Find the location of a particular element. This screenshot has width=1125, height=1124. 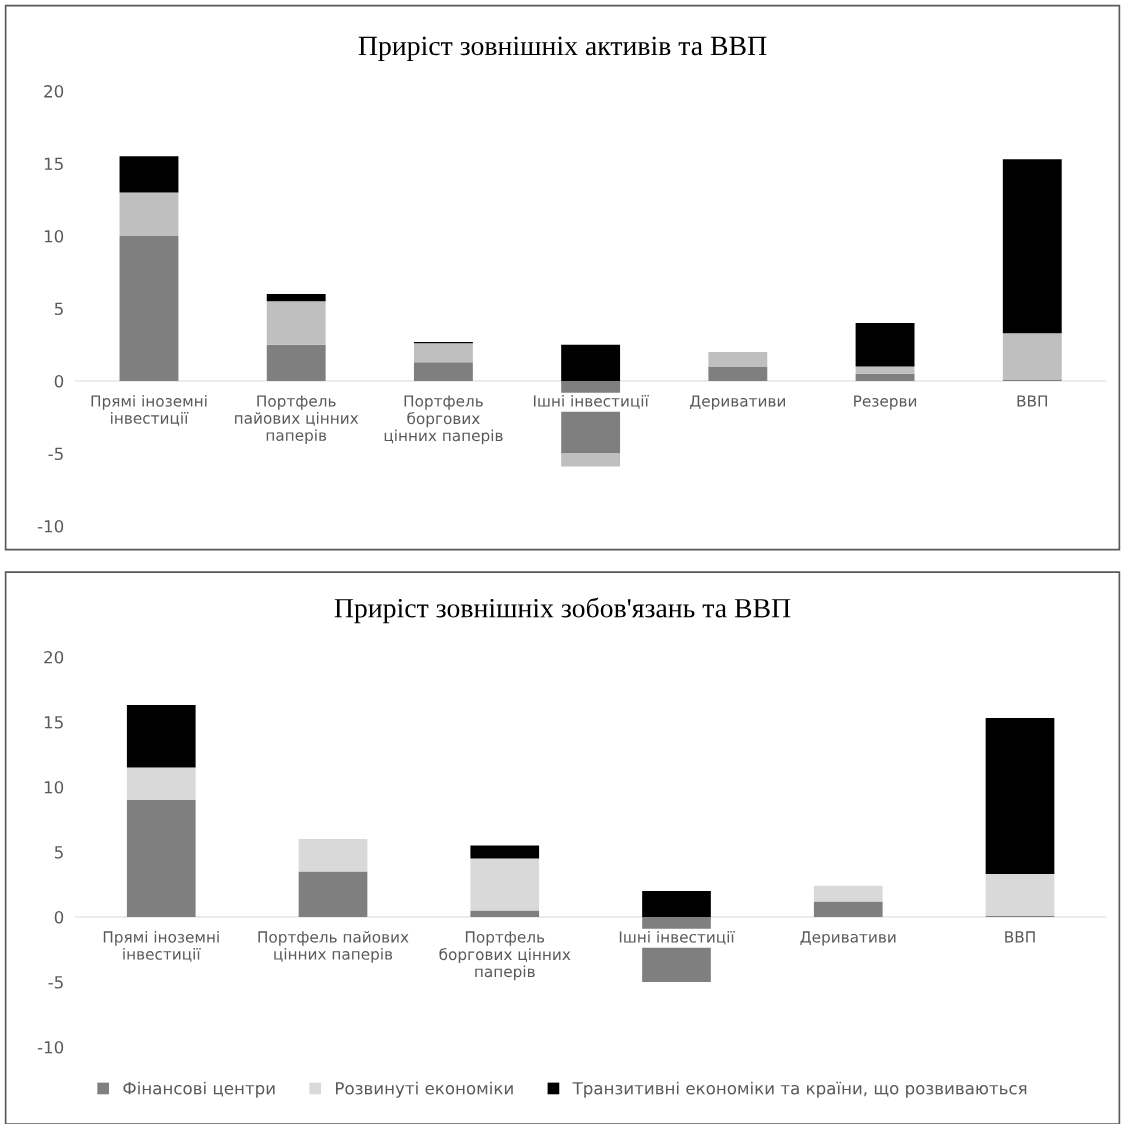

x-tick-label: Резерви is located at coordinates (885, 402).